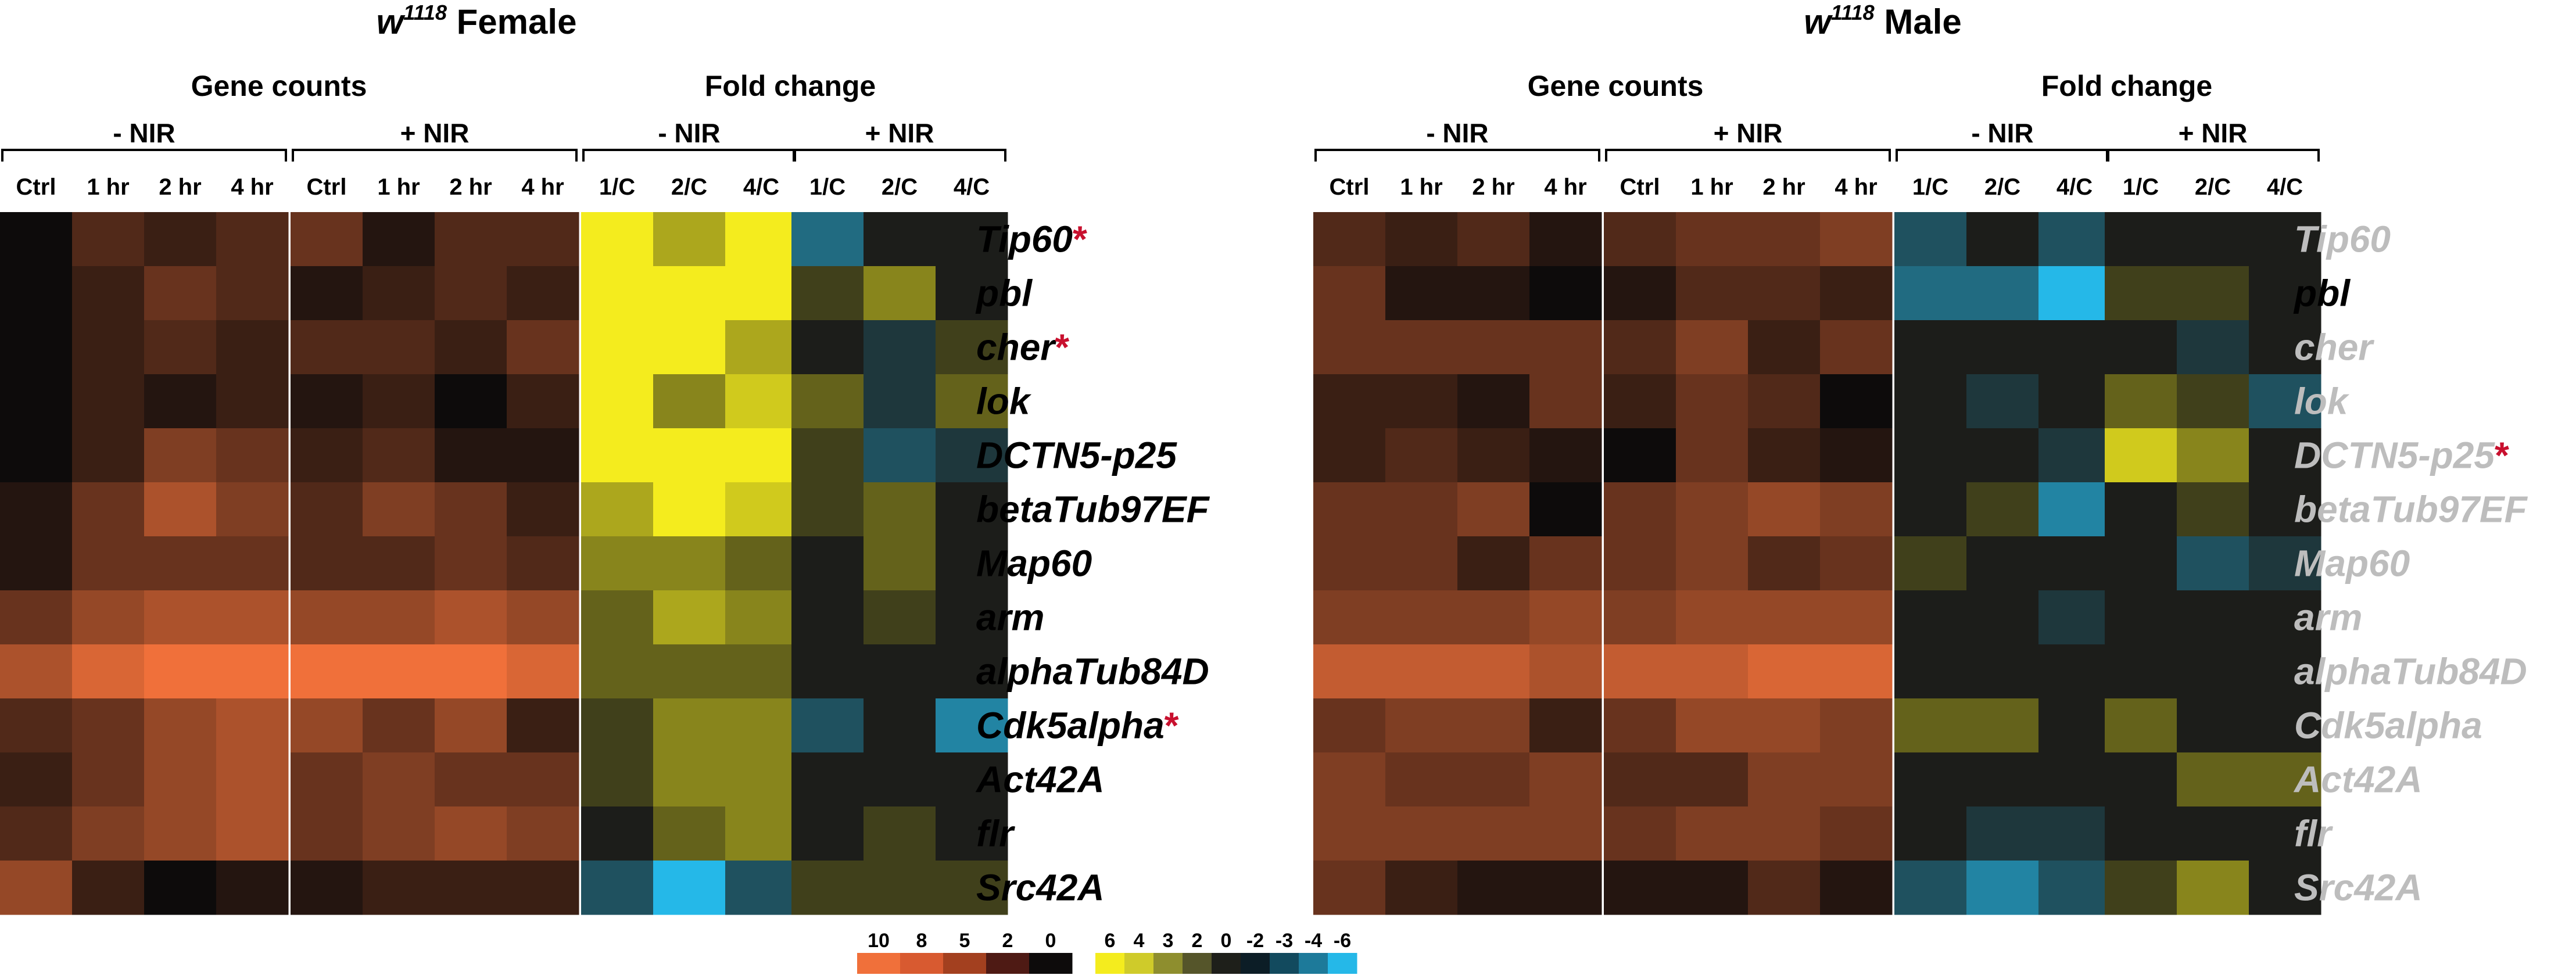  What do you see at coordinates (1711, 187) in the screenshot?
I see `male-col-label: 1 hr` at bounding box center [1711, 187].